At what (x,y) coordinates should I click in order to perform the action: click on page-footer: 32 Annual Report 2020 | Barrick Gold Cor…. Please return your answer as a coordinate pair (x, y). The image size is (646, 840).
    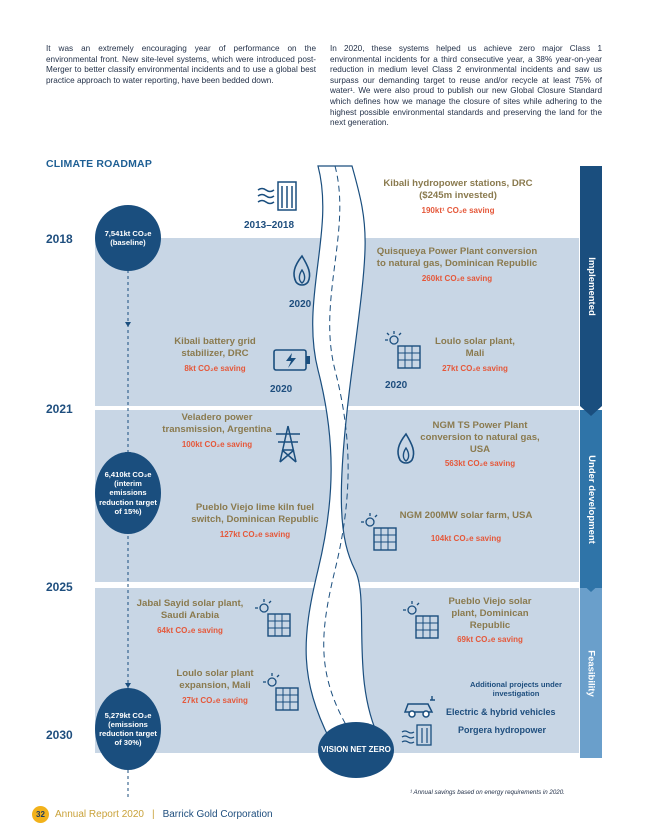
    Looking at the image, I should click on (152, 814).